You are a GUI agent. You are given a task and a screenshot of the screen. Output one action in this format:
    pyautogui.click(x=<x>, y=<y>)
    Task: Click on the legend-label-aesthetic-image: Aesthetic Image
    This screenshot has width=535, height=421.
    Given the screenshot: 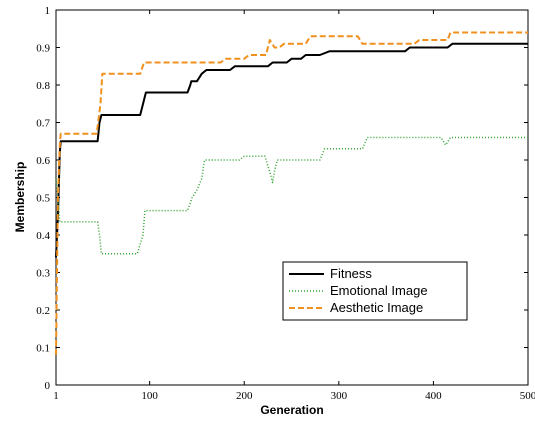 What is the action you would take?
    pyautogui.click(x=376, y=307)
    